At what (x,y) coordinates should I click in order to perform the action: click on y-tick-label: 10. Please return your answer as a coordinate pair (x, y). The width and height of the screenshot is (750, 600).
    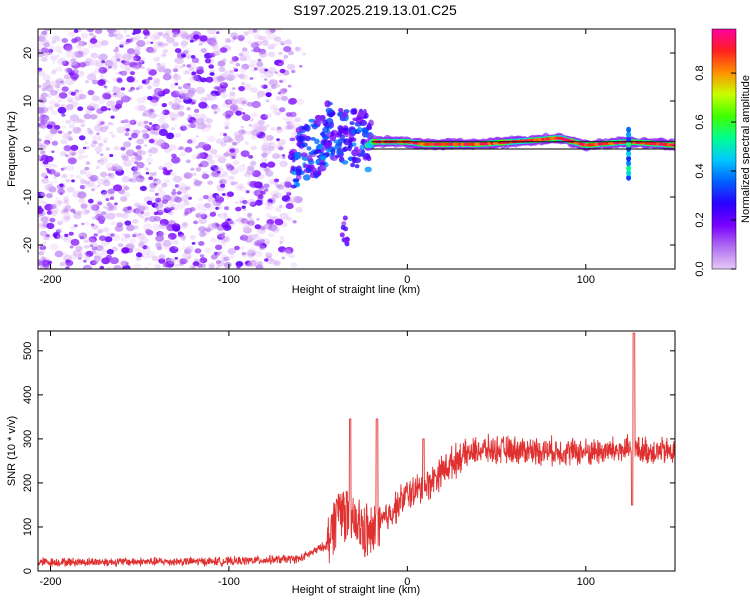
    Looking at the image, I should click on (28, 101).